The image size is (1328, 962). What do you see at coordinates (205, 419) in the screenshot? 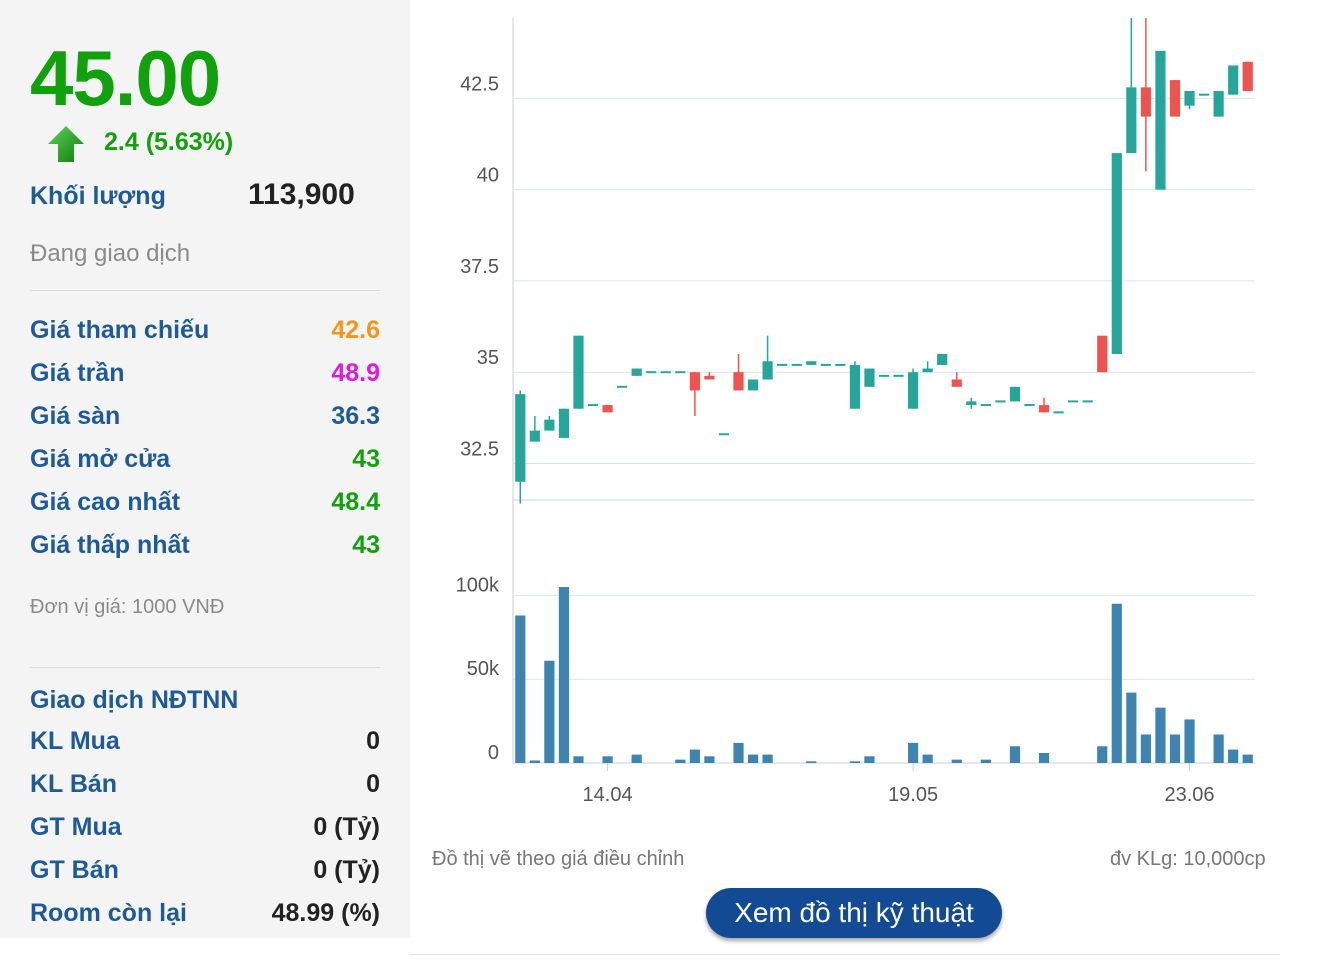
I see `price-row: Giá sàn 36.3` at bounding box center [205, 419].